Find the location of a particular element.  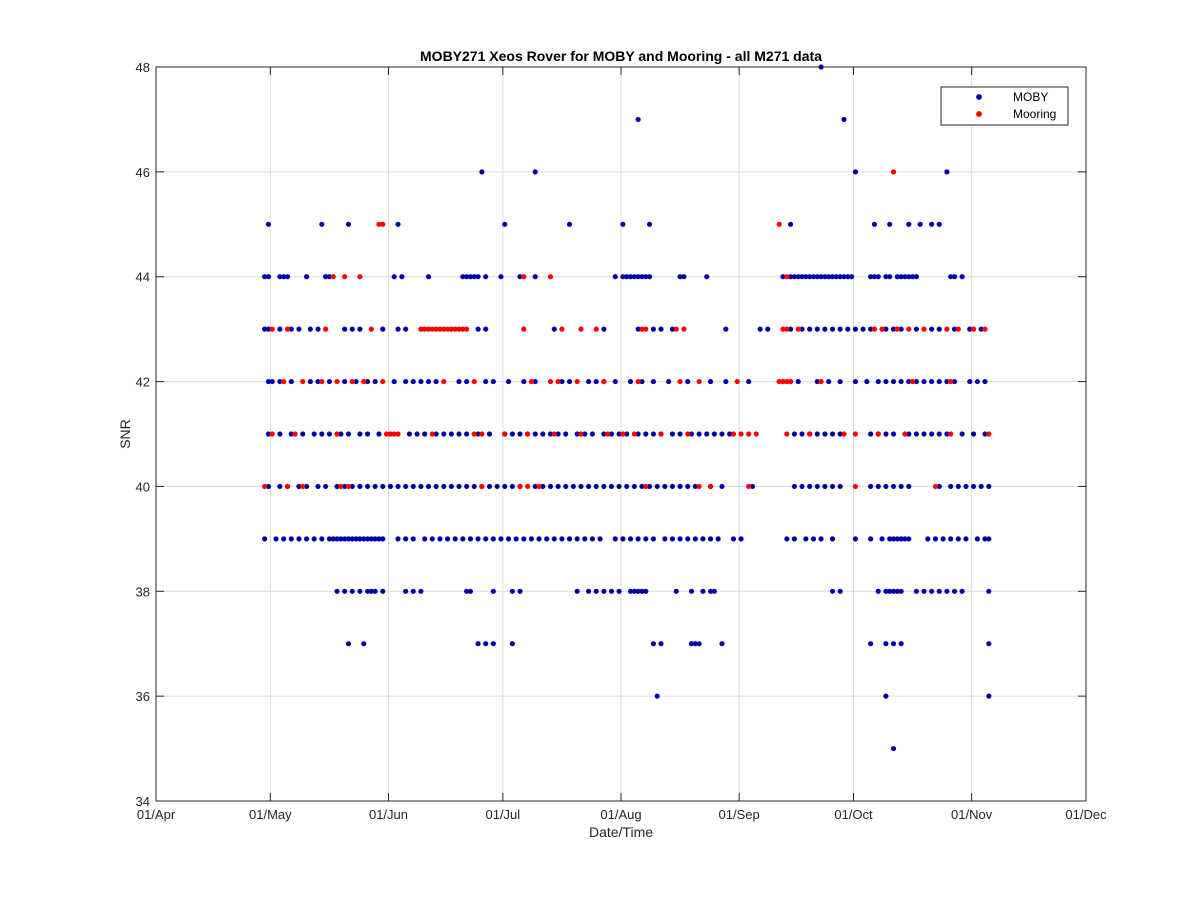

x-tick-label: 01/Jun is located at coordinates (388, 814).